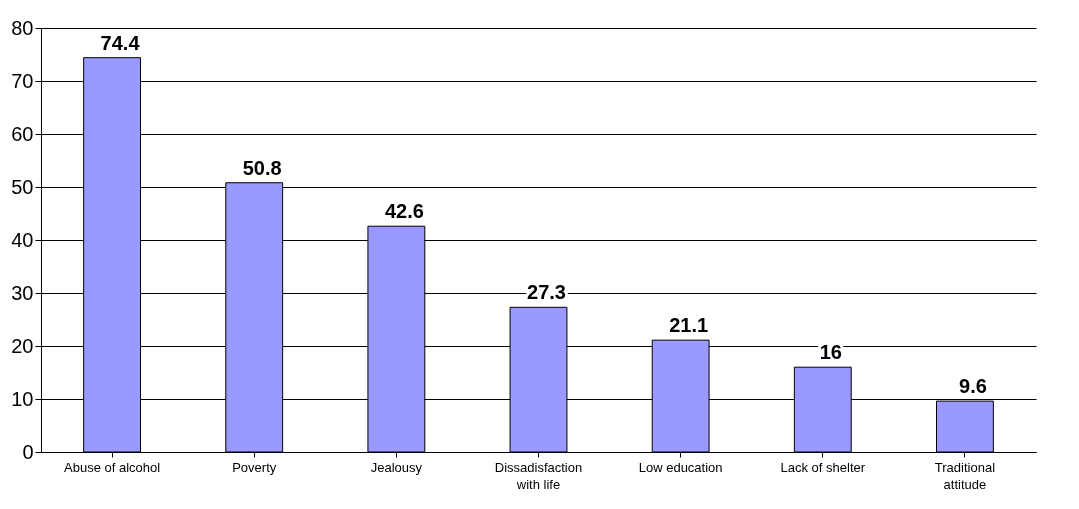 This screenshot has width=1079, height=509. What do you see at coordinates (680, 467) in the screenshot?
I see `x-tick-label: Low education` at bounding box center [680, 467].